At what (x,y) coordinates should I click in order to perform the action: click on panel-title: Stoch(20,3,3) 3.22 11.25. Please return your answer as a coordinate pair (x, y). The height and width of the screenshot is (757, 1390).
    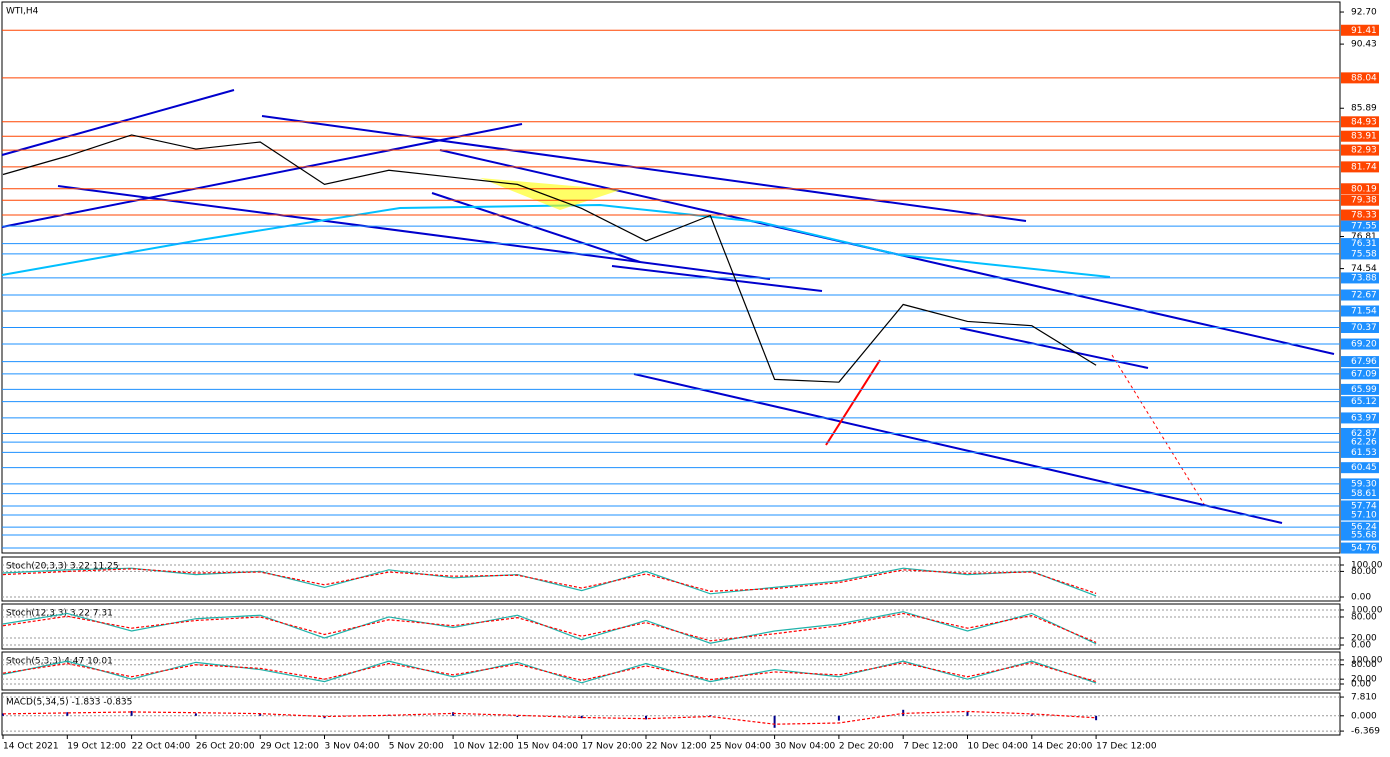
    Looking at the image, I should click on (62, 567).